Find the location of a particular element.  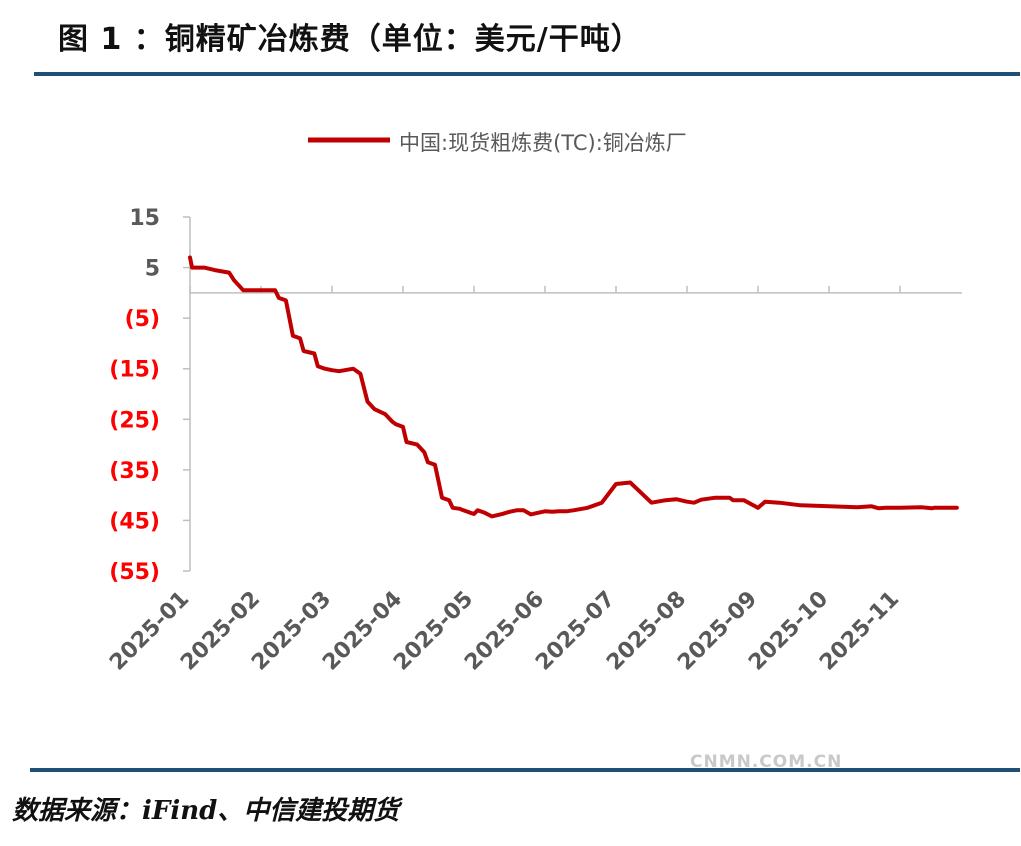

y-tick-label: (45) is located at coordinates (134, 521).